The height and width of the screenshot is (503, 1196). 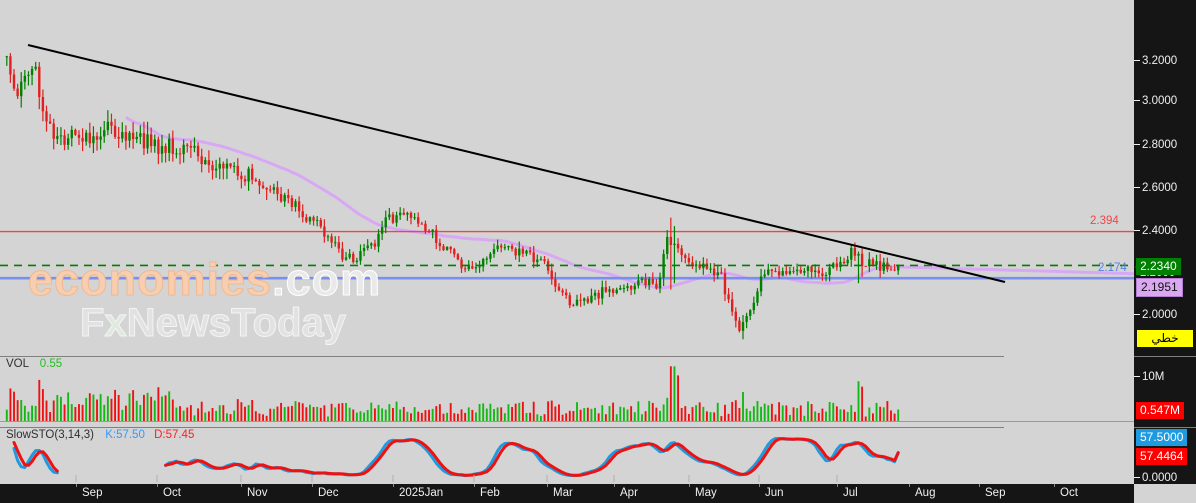 What do you see at coordinates (1165, 338) in the screenshot?
I see `linear-scale-button: خطي` at bounding box center [1165, 338].